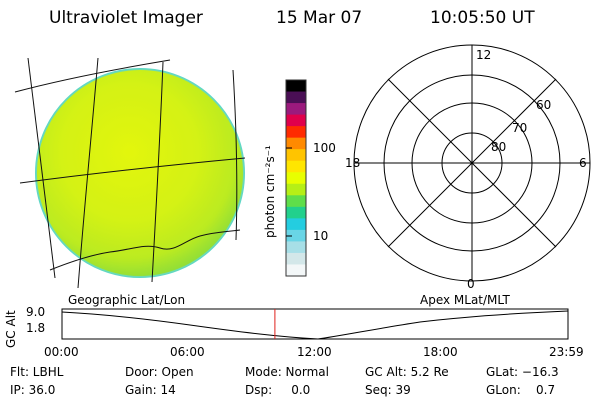 The image size is (600, 400). What do you see at coordinates (159, 372) in the screenshot?
I see `door-status: Door: Open` at bounding box center [159, 372].